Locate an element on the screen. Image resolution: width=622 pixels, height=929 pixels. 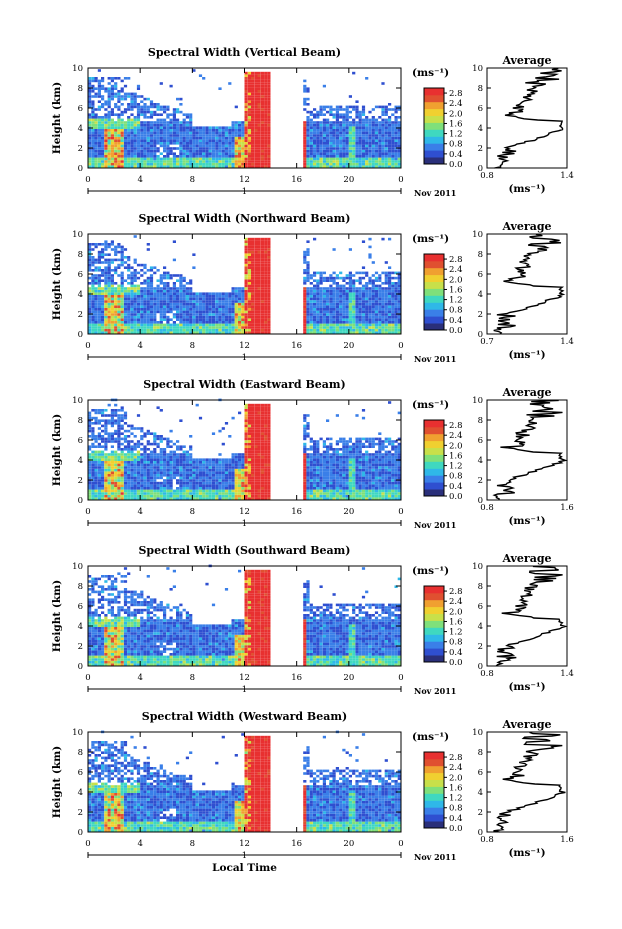
colorbar-tick-label: 0.4 is located at coordinates (456, 155).